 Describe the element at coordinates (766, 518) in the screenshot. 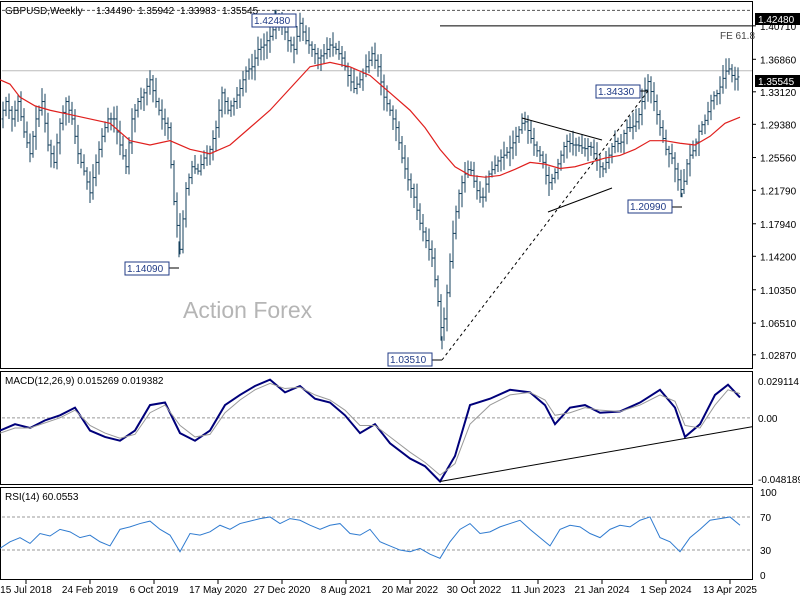

I see `rsi-y-tick-label: 70` at that location.